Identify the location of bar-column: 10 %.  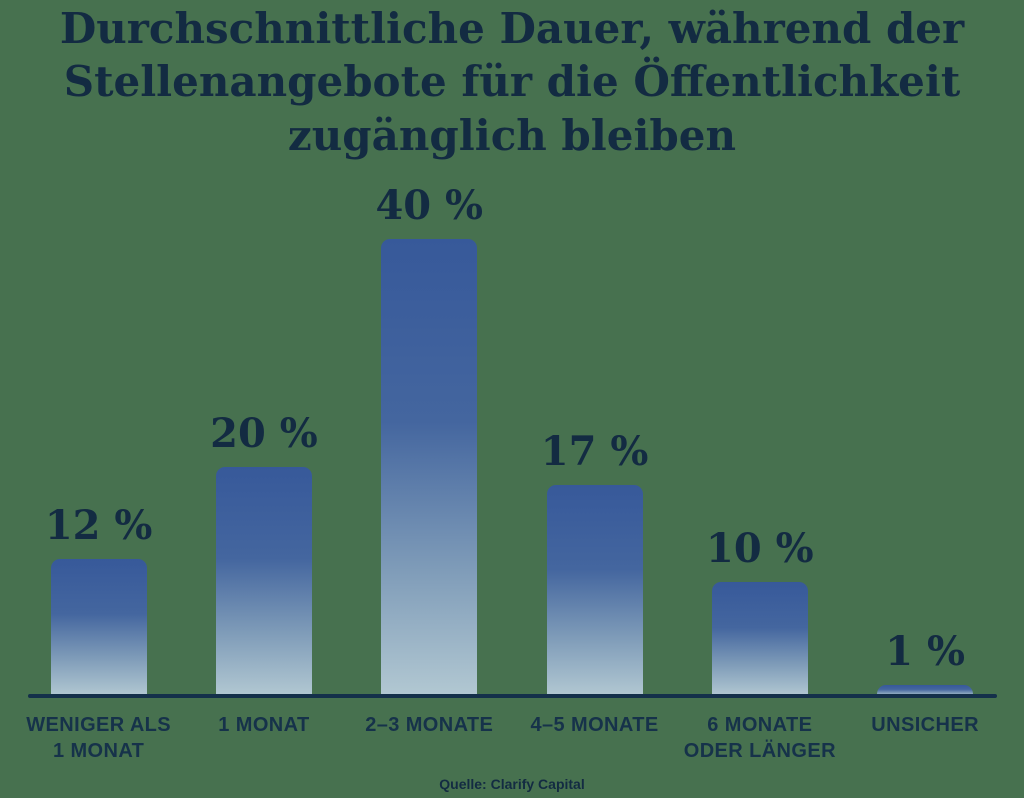
(759, 612).